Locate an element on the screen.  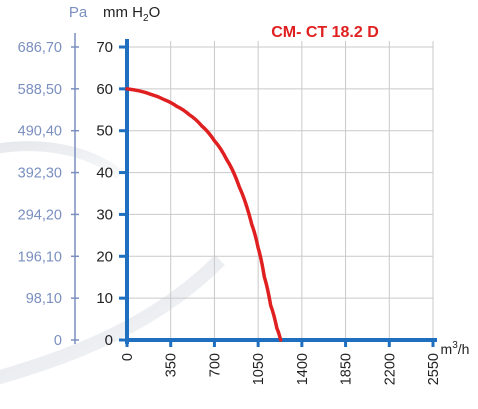
pa-tick-label: 392,30 is located at coordinates (40, 174).